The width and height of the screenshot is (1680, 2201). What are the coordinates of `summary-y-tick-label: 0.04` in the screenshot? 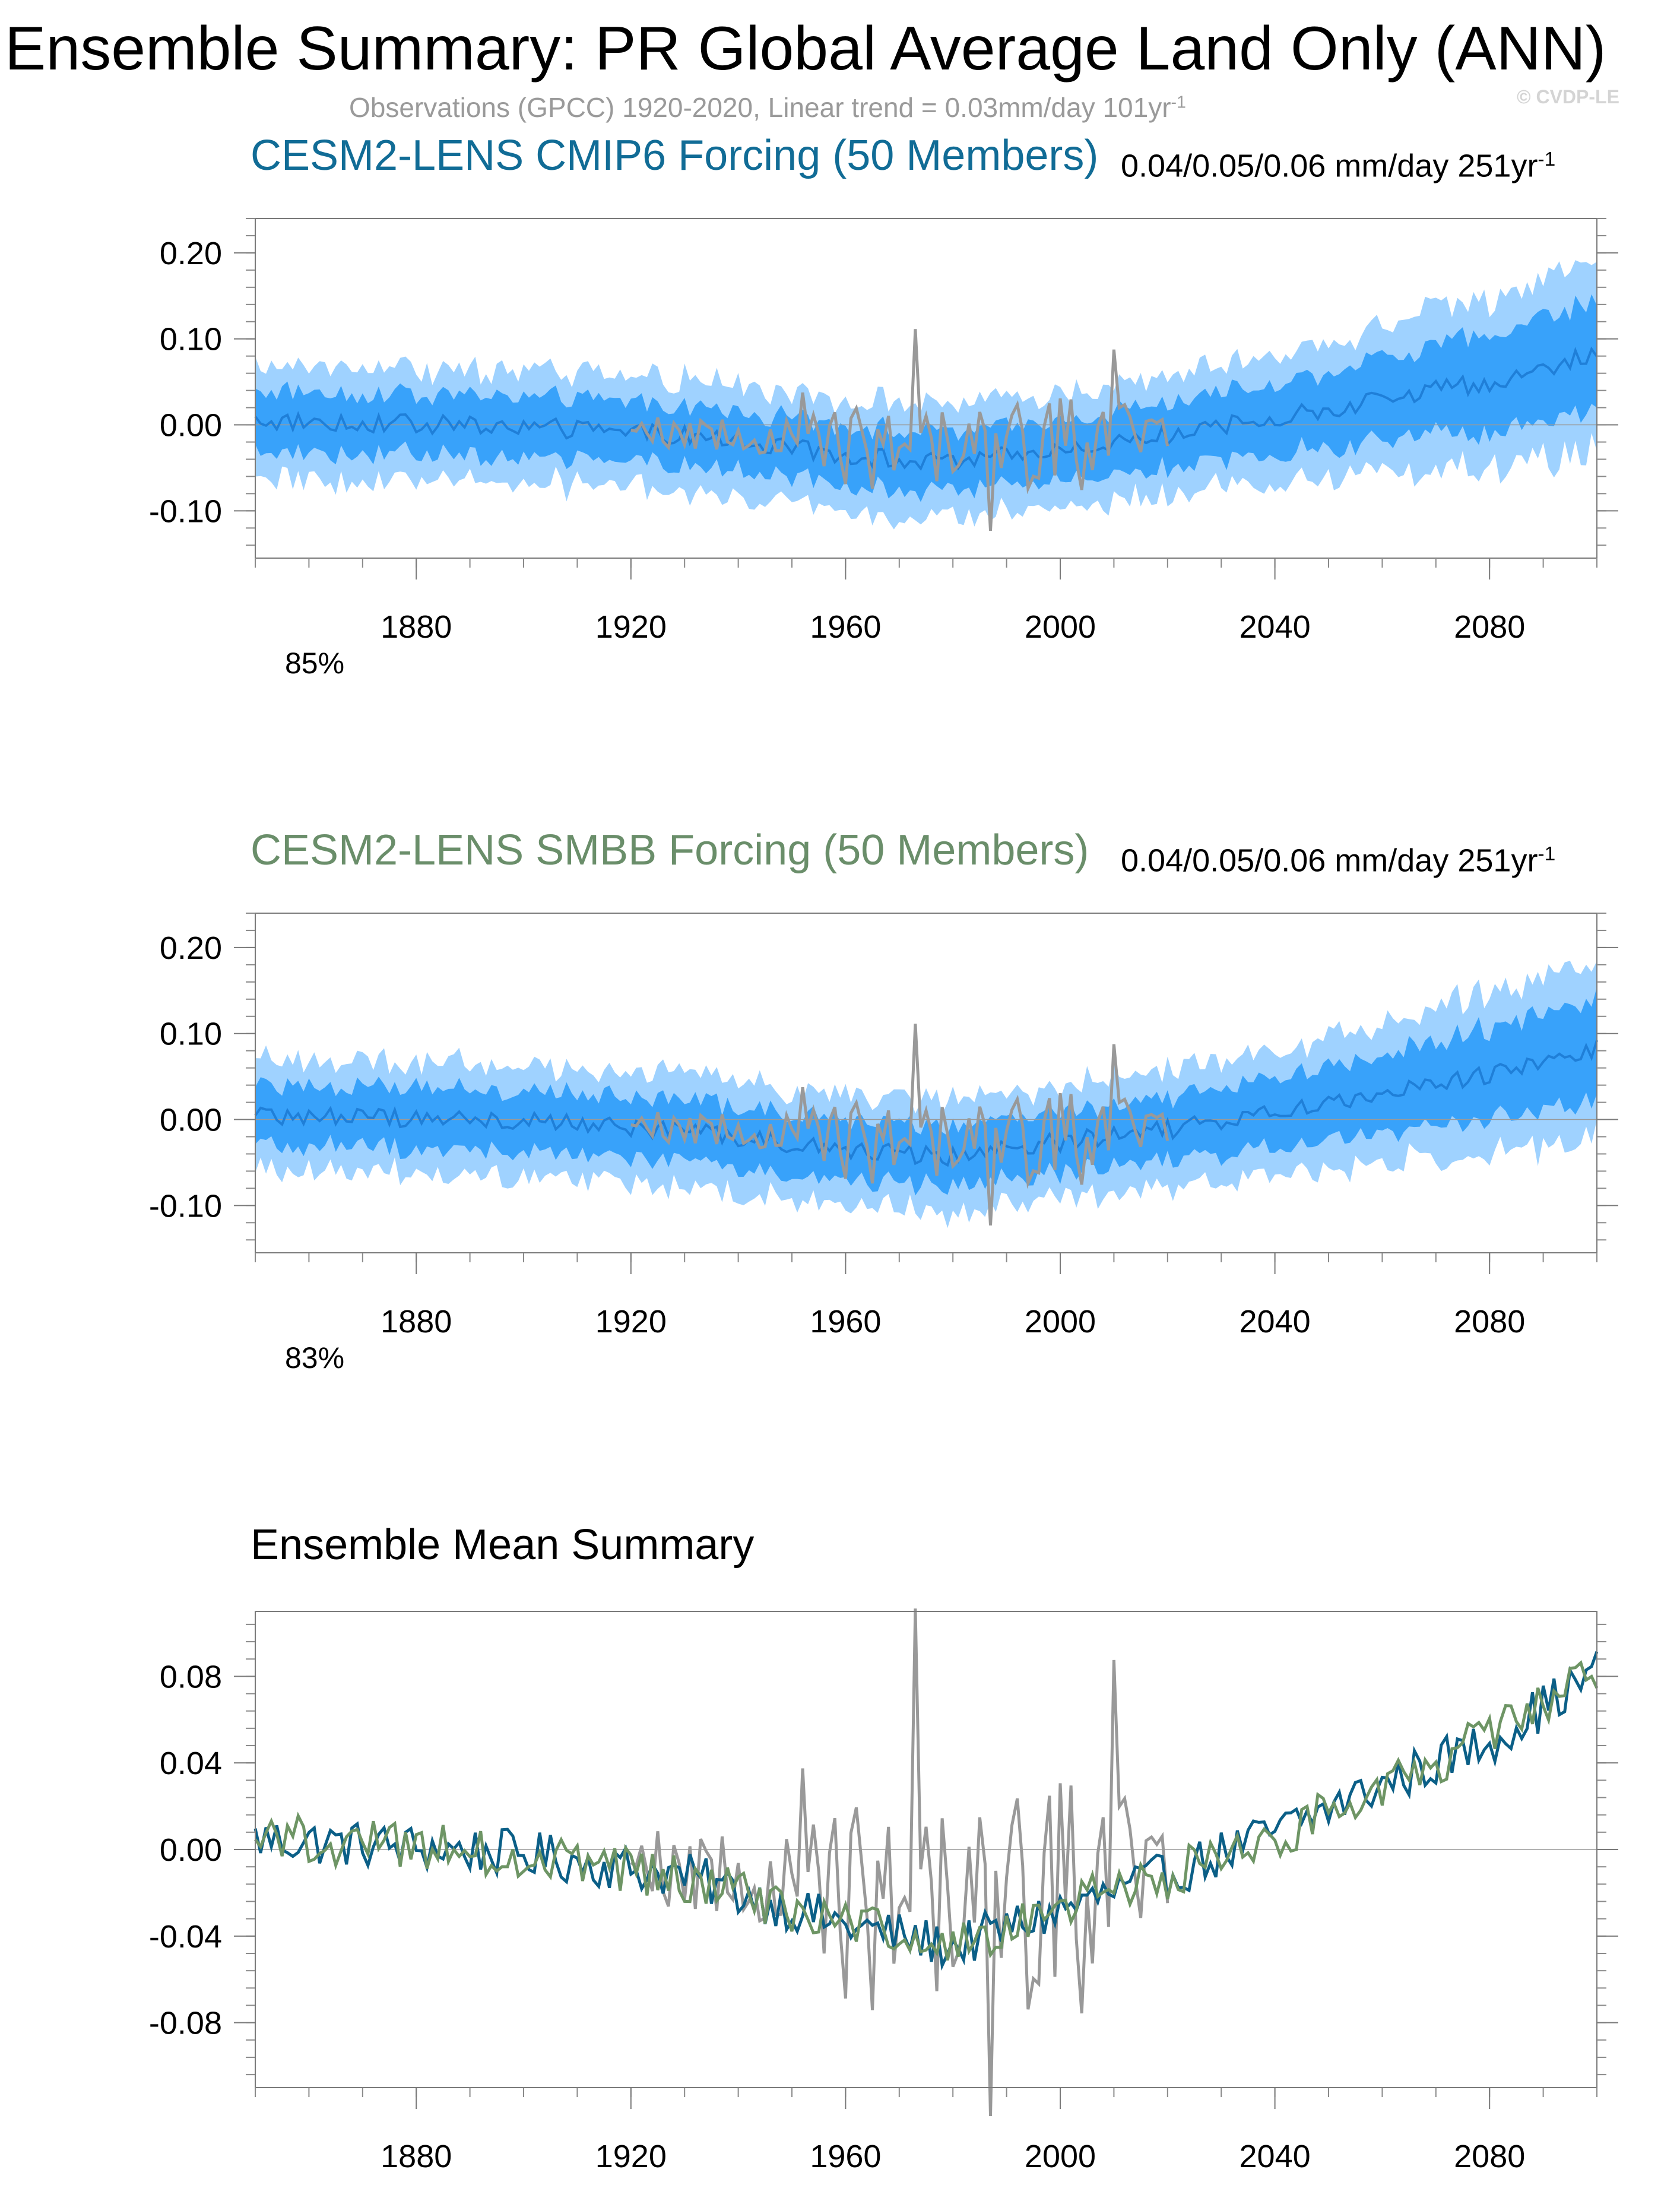 It's located at (191, 1763).